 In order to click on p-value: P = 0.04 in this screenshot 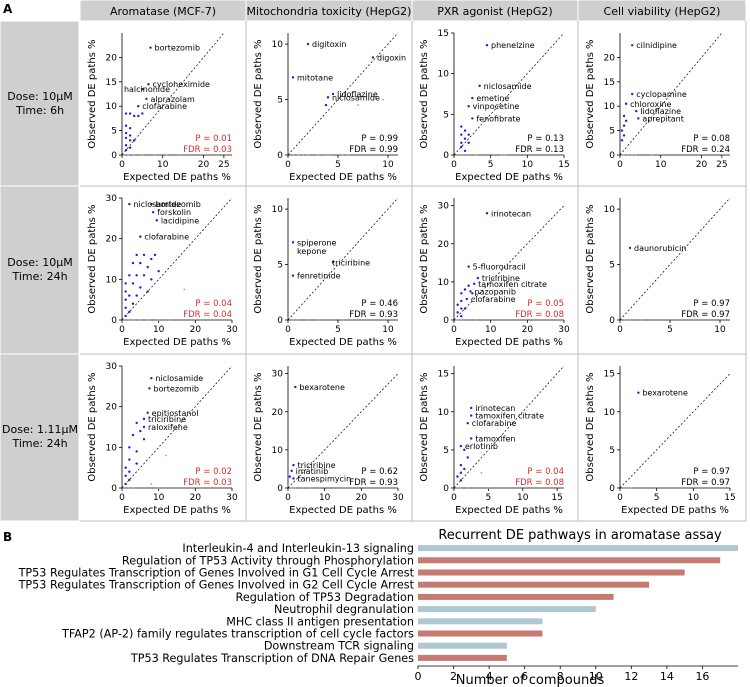, I will do `click(213, 304)`.